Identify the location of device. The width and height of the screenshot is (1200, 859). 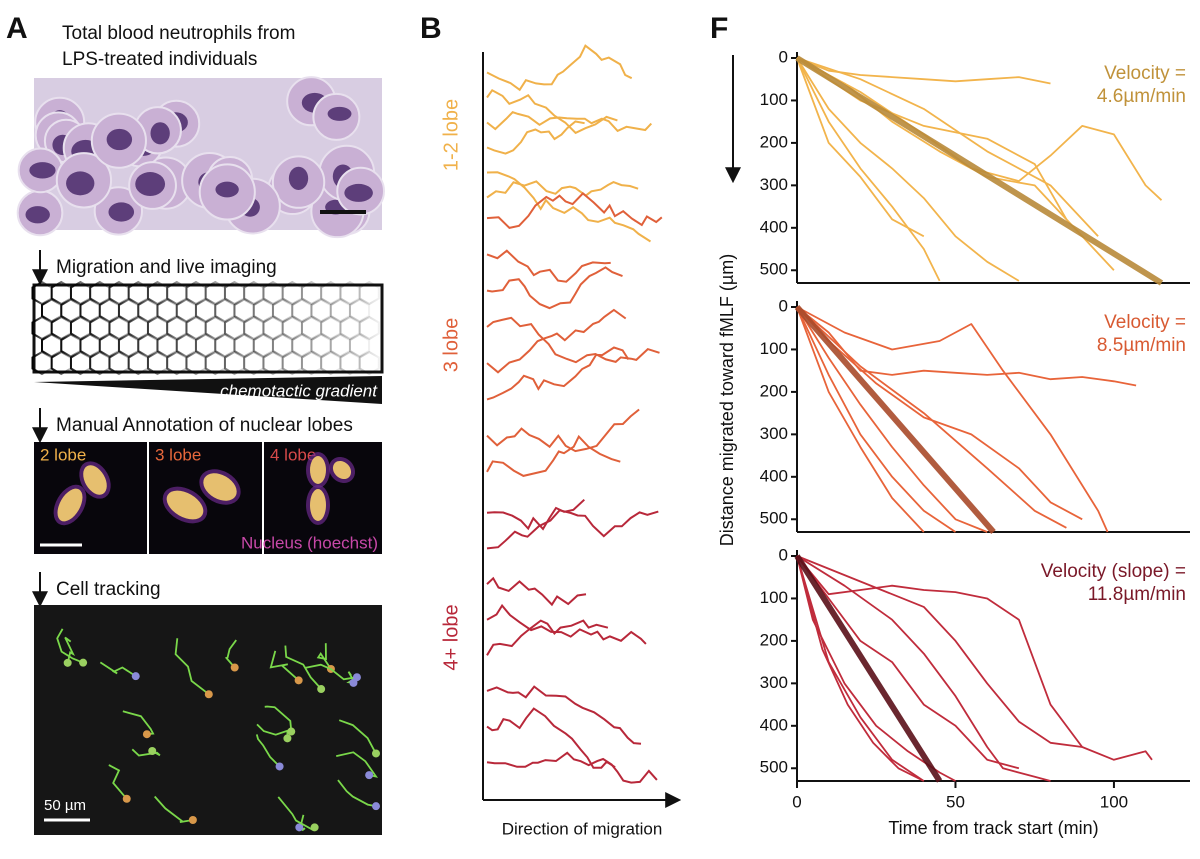
(208, 328).